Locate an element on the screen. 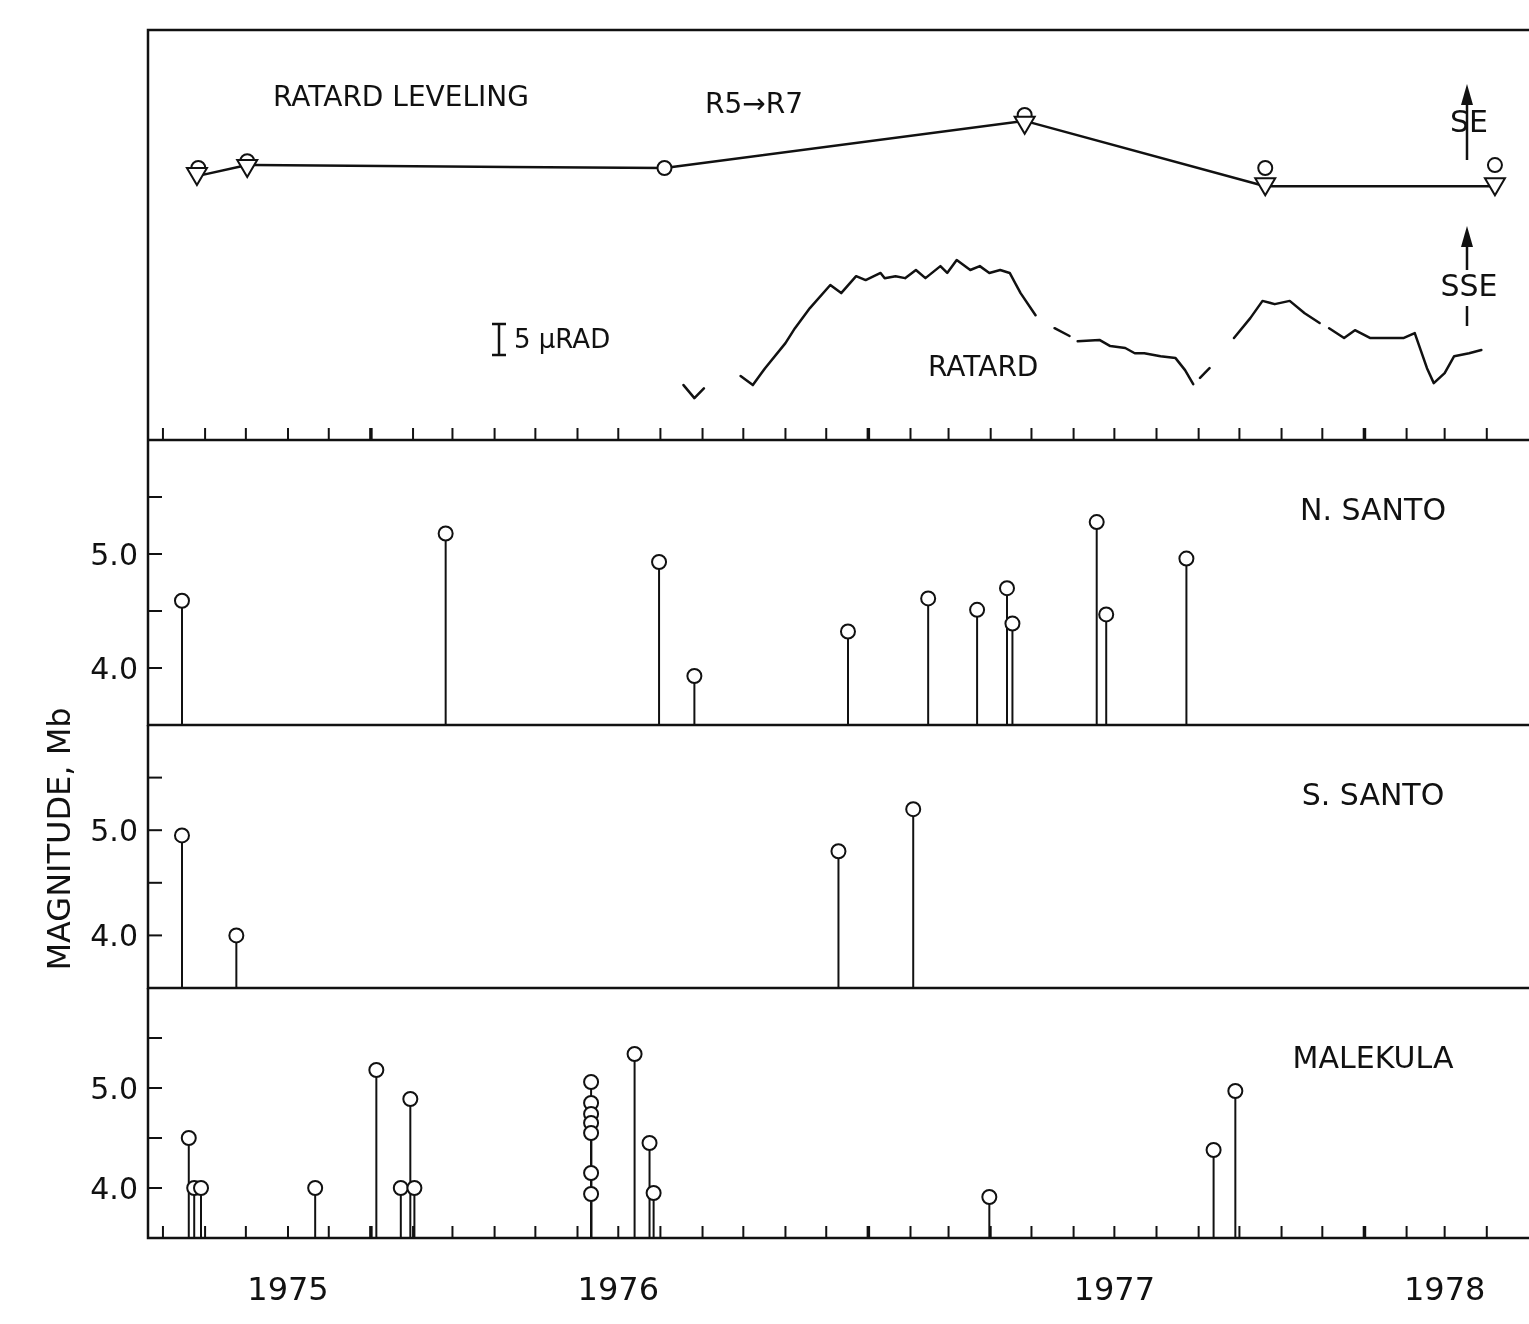 This screenshot has width=1529, height=1324. annotation: SSE is located at coordinates (1469, 285).